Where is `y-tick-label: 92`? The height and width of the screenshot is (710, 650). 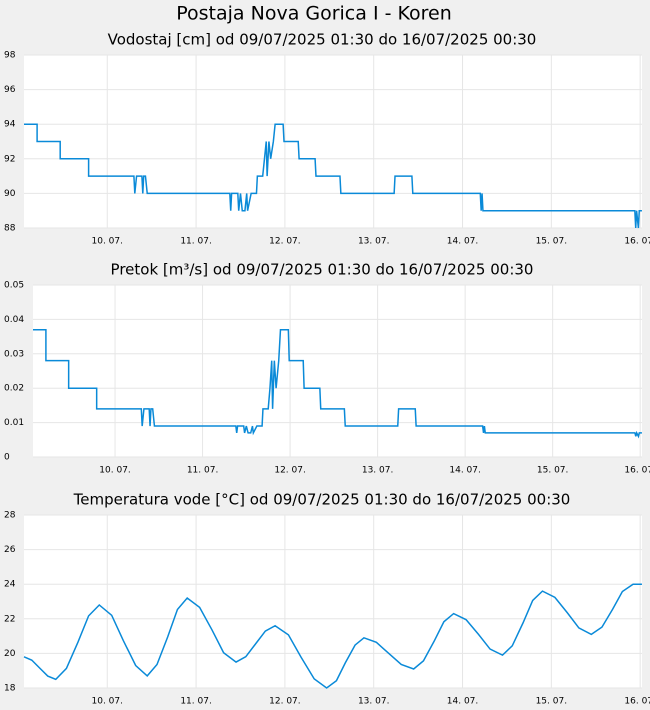 y-tick-label: 92 is located at coordinates (9, 159).